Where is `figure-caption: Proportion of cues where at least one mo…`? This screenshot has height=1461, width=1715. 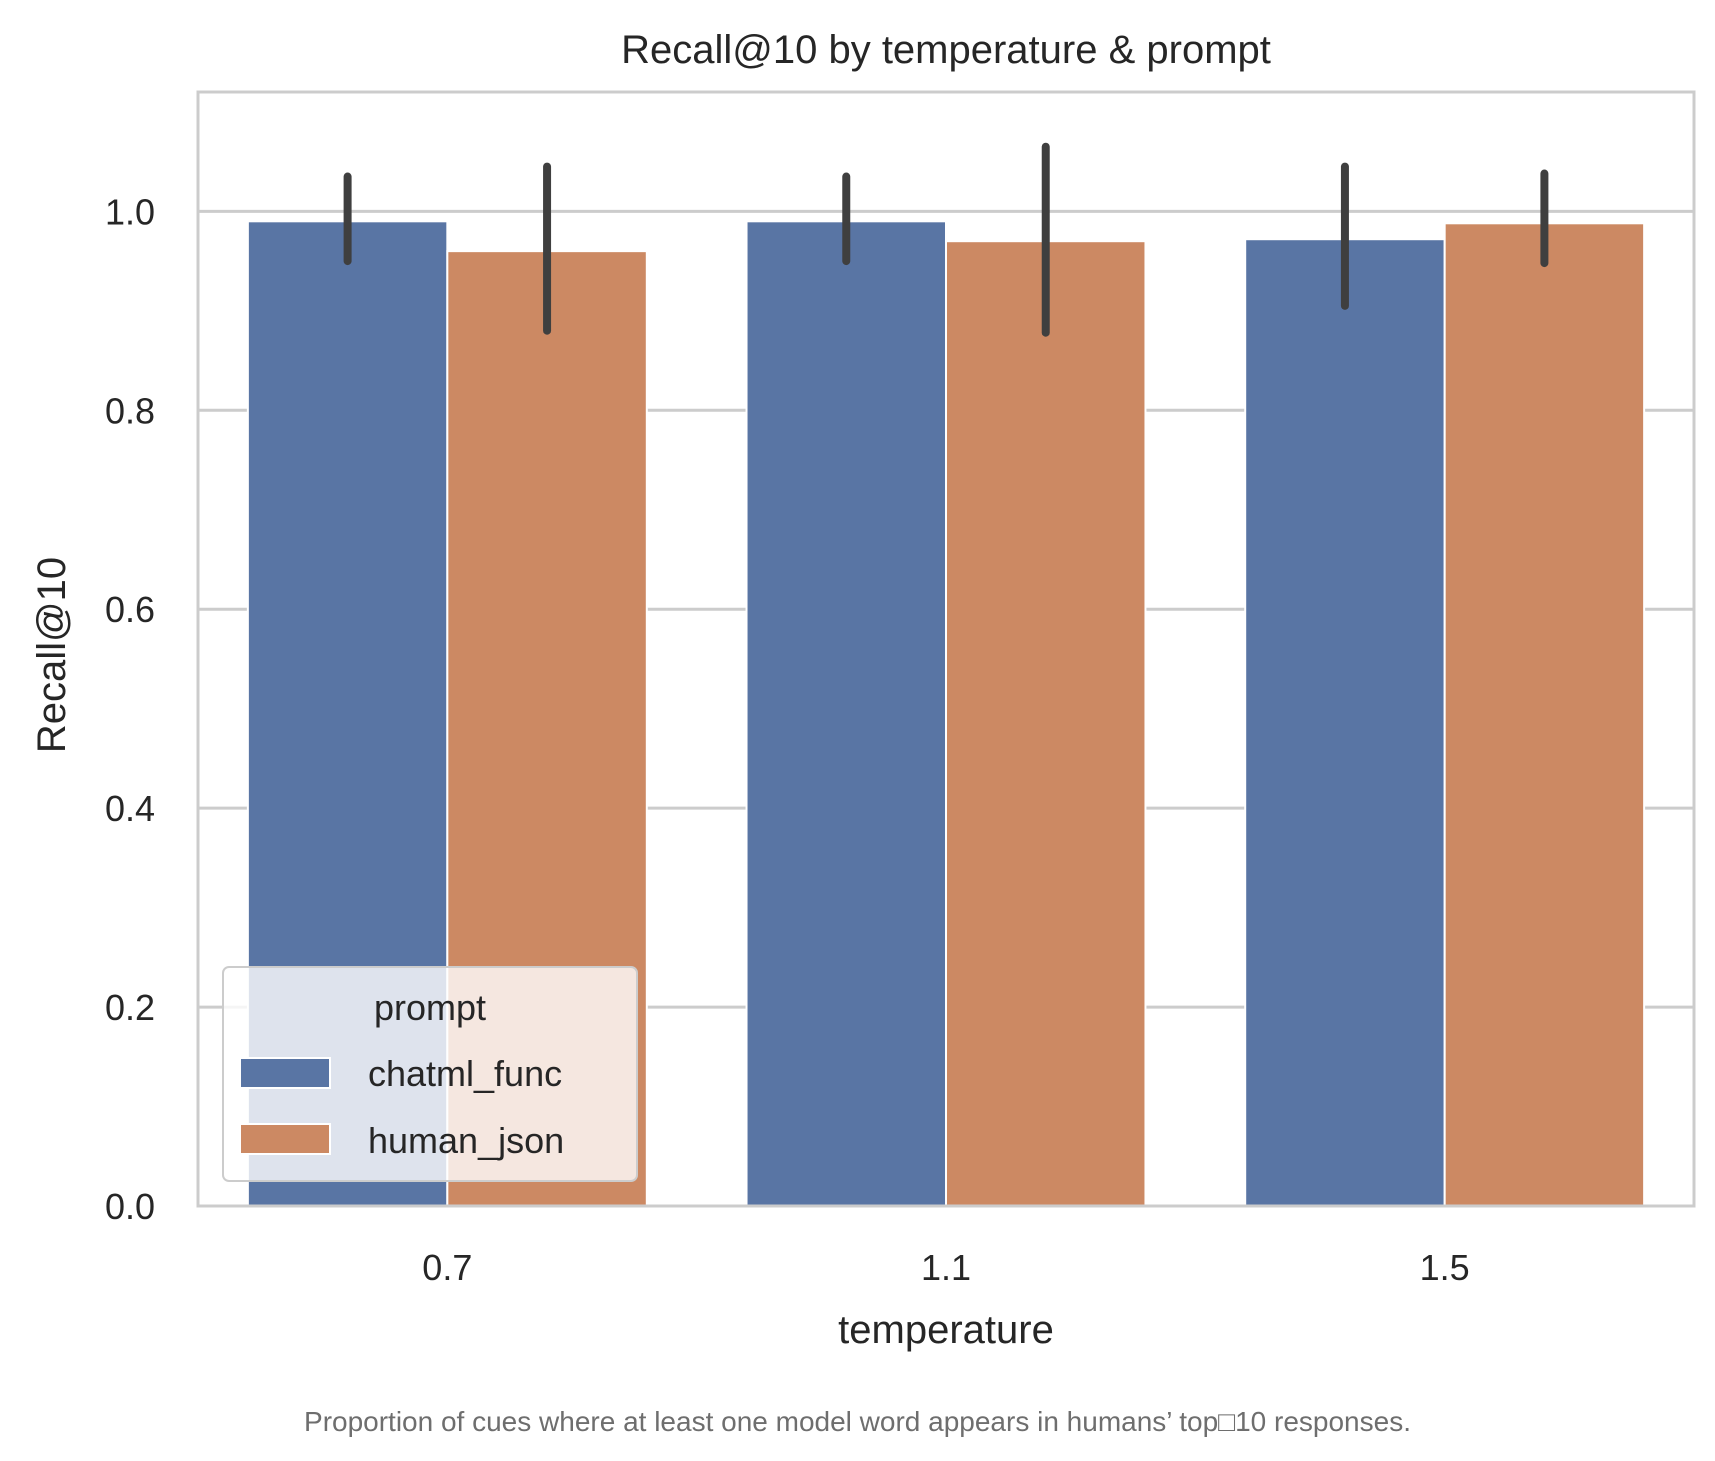 figure-caption: Proportion of cues where at least one mo… is located at coordinates (857, 1421).